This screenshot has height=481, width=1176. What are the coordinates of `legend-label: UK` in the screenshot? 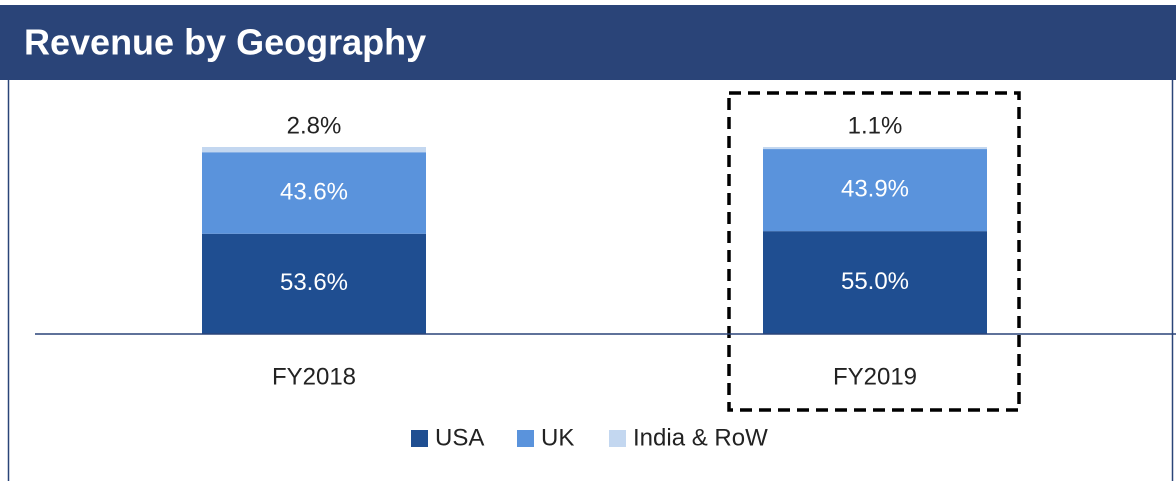 It's located at (557, 437).